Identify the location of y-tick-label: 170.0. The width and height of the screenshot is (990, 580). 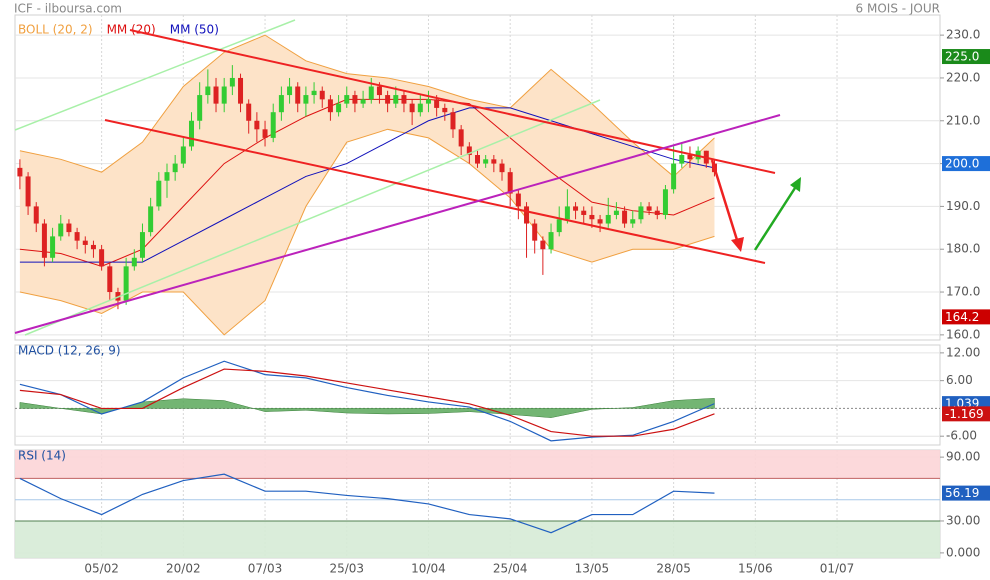
(963, 292).